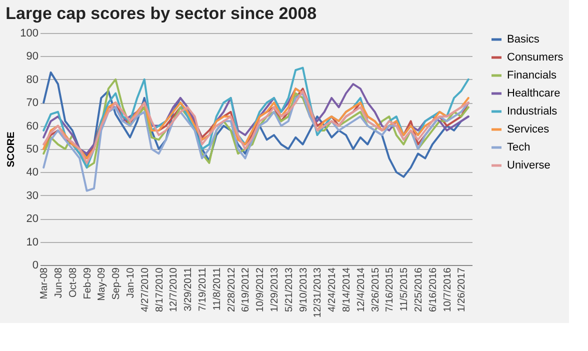  What do you see at coordinates (188, 289) in the screenshot?
I see `x-tick-label: 3/29/2011` at bounding box center [188, 289].